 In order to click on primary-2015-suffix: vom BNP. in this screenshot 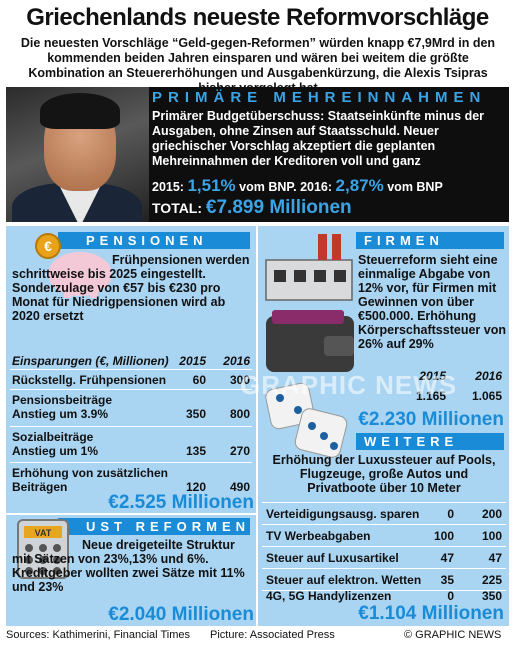, I will do `click(268, 187)`.